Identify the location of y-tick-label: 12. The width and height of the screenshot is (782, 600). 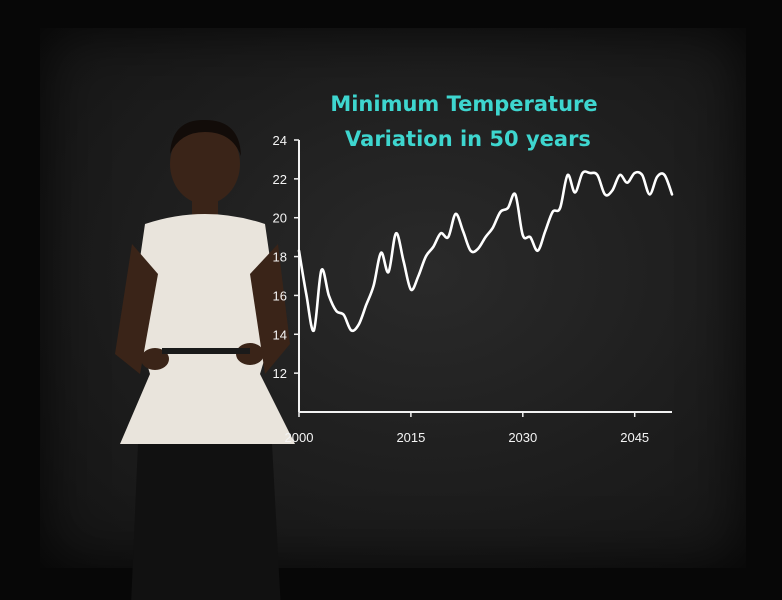
(280, 373).